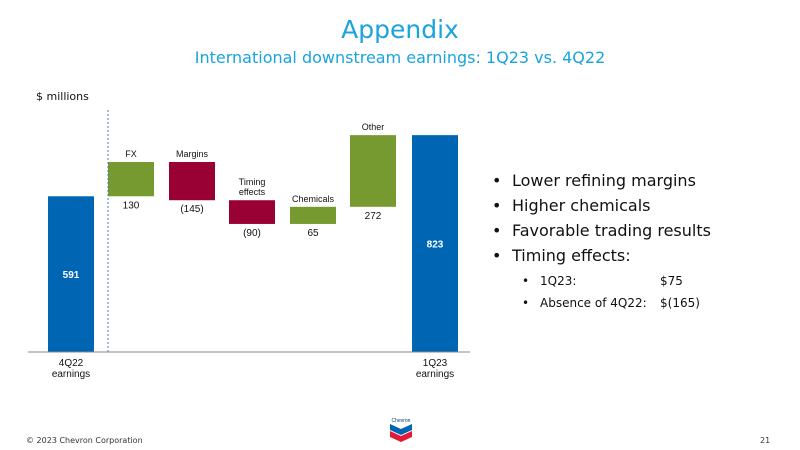 This screenshot has width=800, height=450. Describe the element at coordinates (313, 233) in the screenshot. I see `data-label: 65` at that location.